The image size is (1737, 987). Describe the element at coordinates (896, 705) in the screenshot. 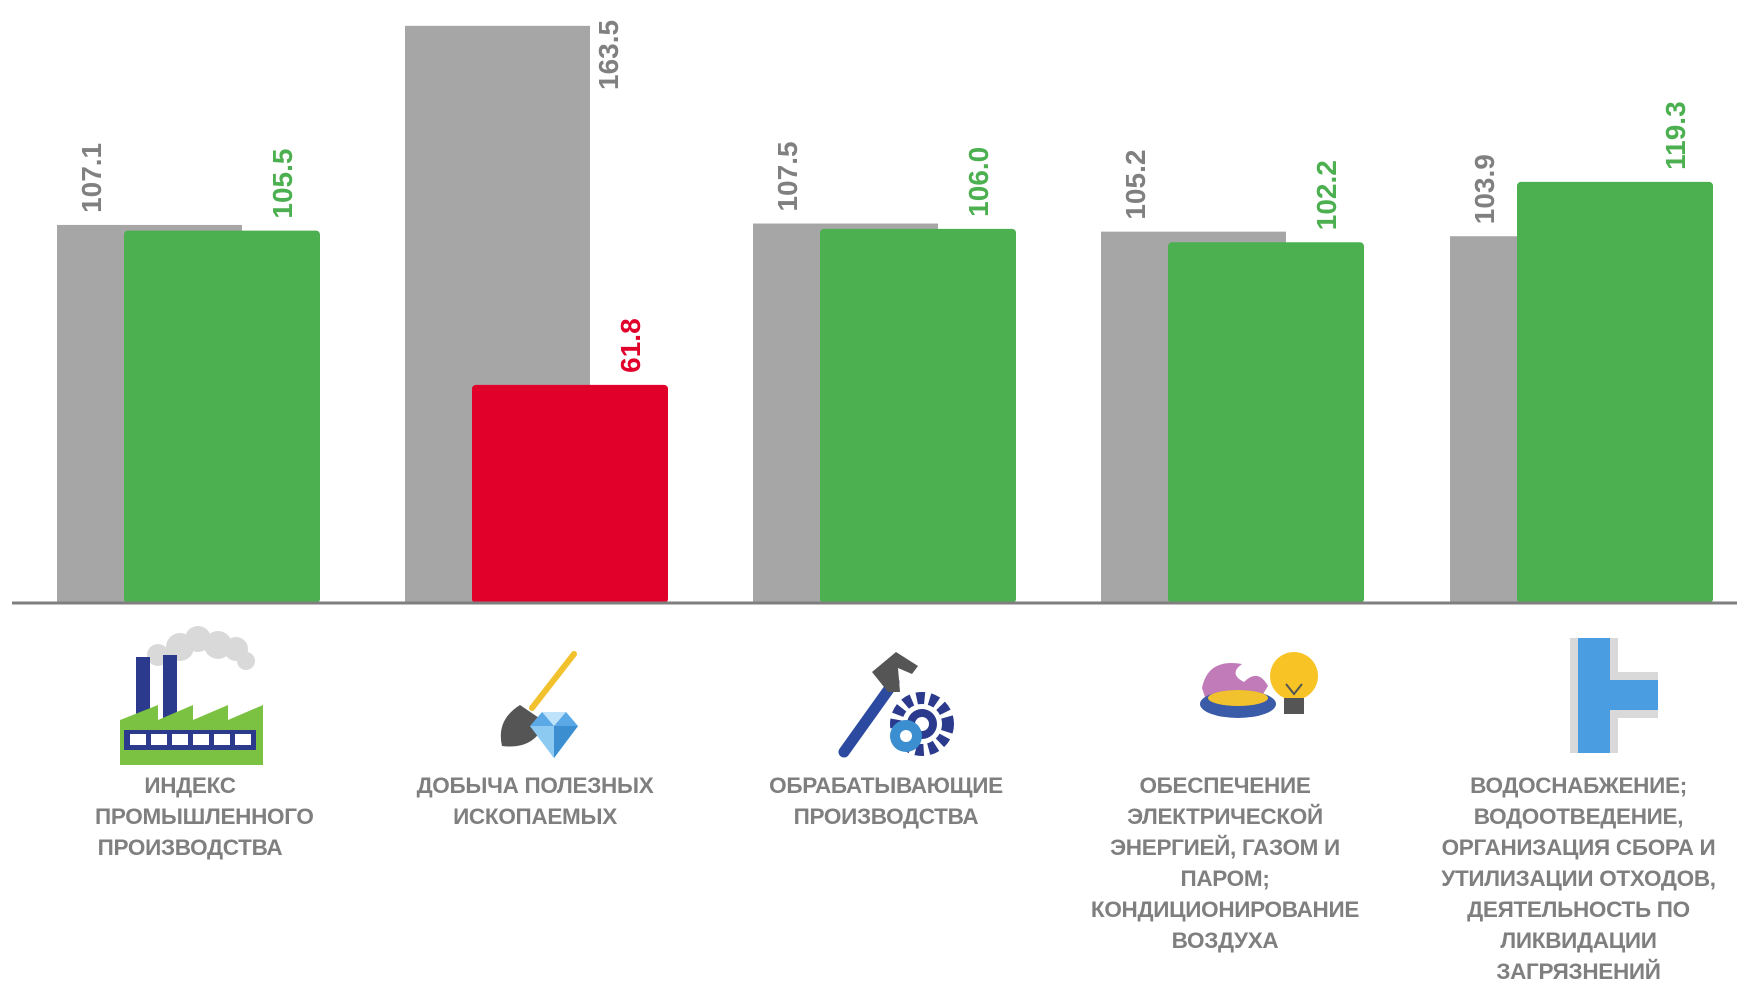

I see `hammer-gear-icon` at that location.